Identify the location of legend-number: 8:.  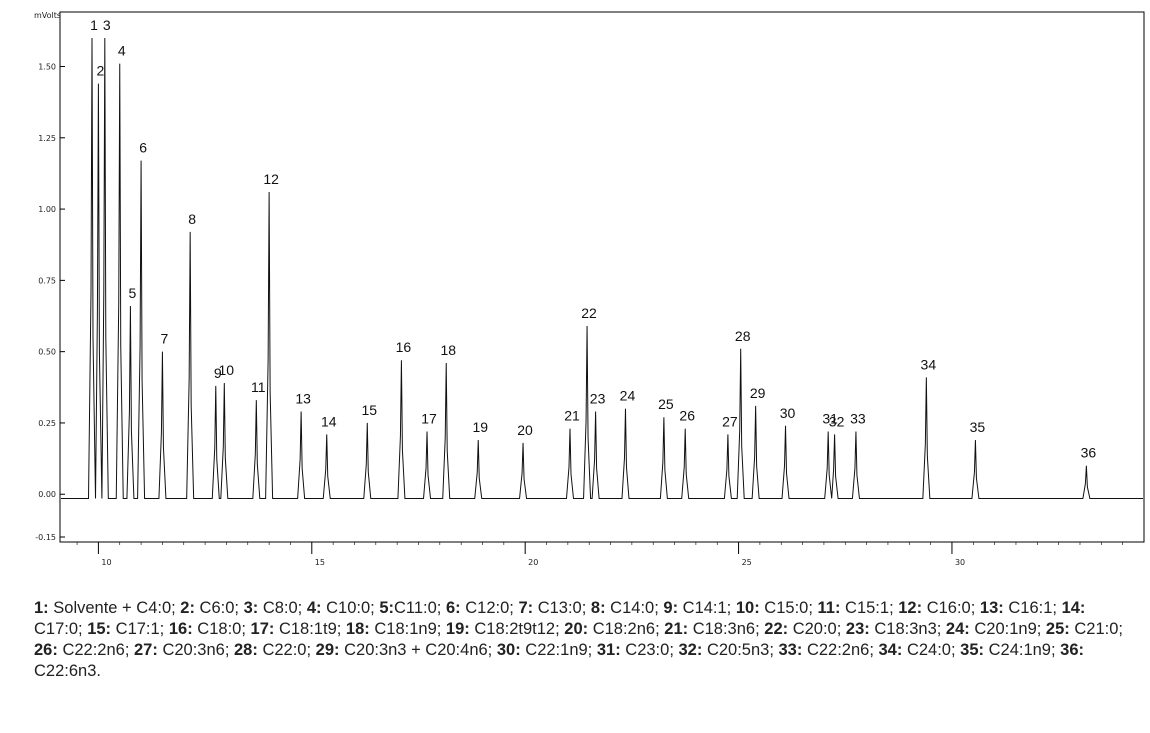
(598, 608).